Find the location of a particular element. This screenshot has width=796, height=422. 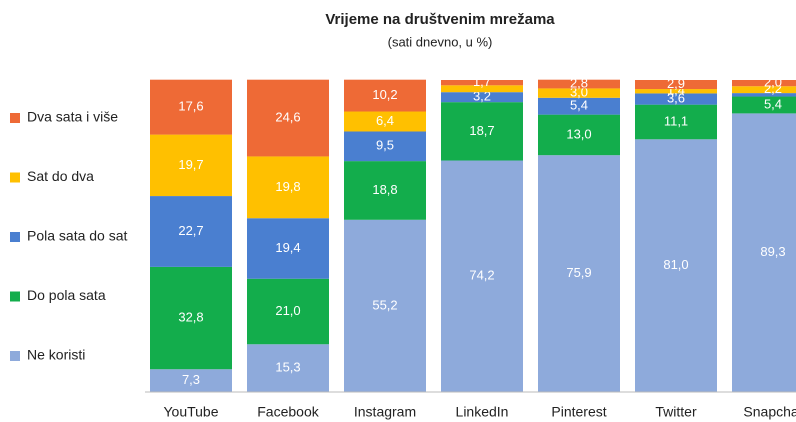

legend-label: Sat do dva is located at coordinates (60, 176).